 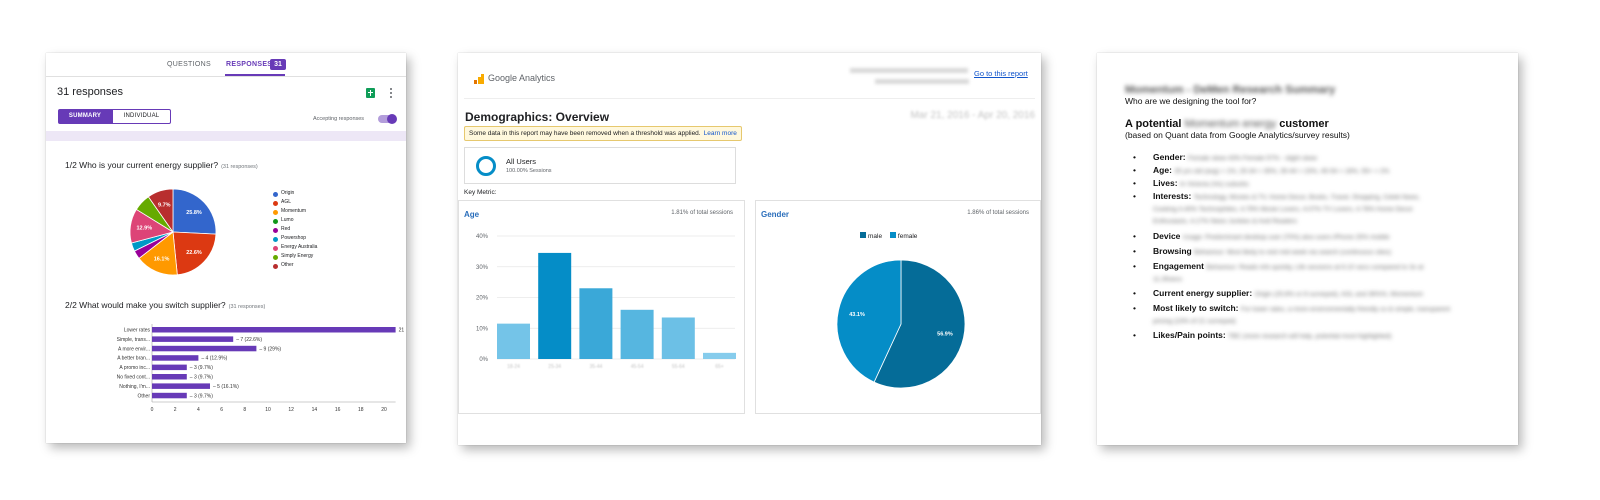 What do you see at coordinates (720, 133) in the screenshot?
I see `learn-more-link: Learn more` at bounding box center [720, 133].